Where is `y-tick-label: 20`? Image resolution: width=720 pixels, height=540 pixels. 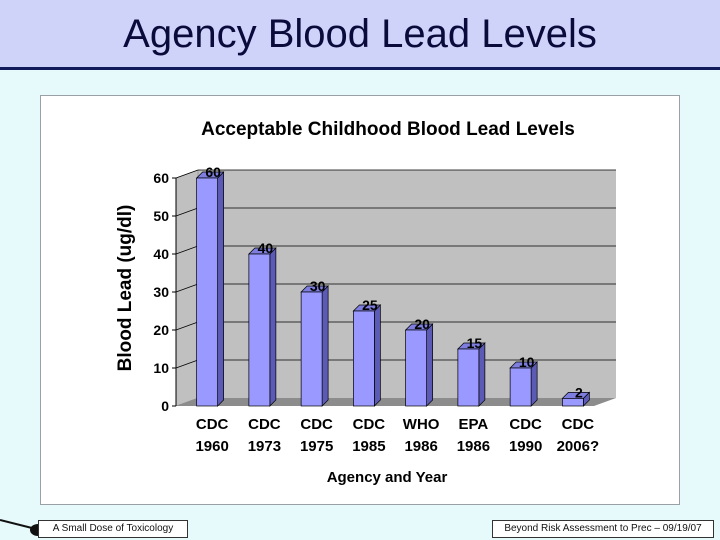 y-tick-label: 20 is located at coordinates (161, 330).